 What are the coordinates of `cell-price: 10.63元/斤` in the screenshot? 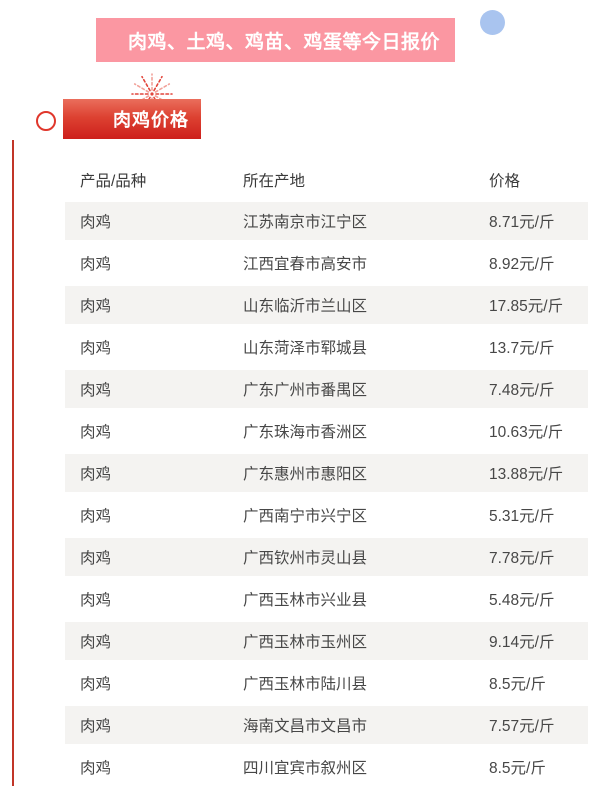 It's located at (526, 432).